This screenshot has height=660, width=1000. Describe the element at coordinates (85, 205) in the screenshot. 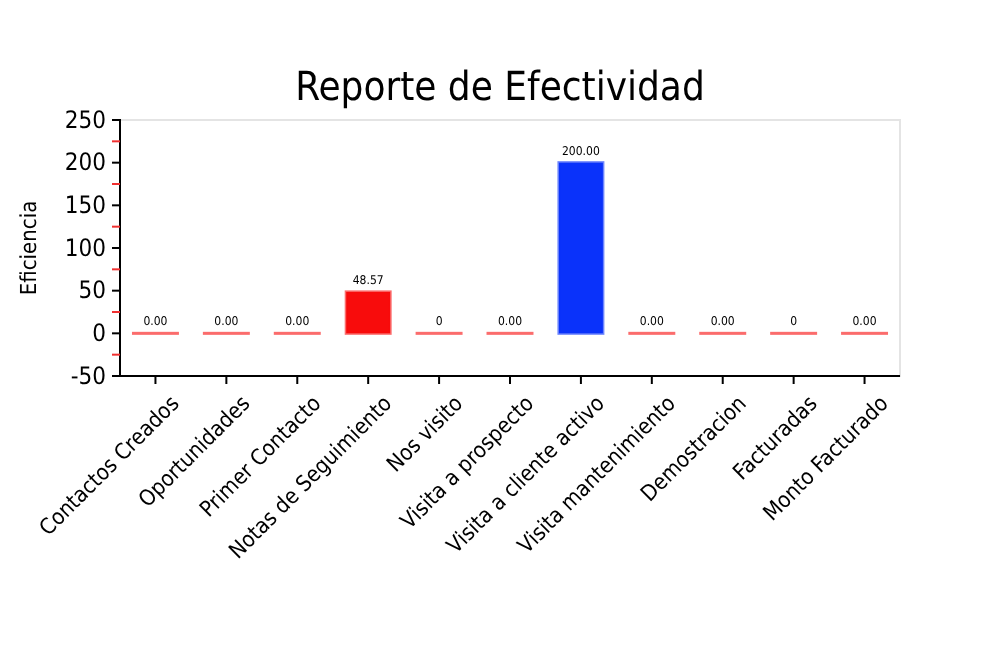

I see `y-tick-label: 150` at that location.